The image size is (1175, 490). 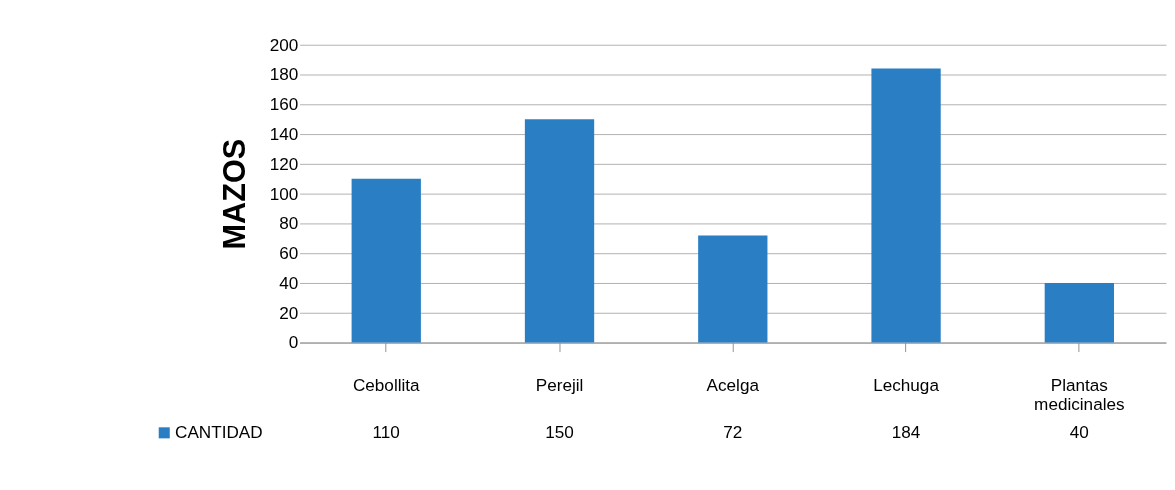 What do you see at coordinates (1079, 432) in the screenshot?
I see `data-label: 40` at bounding box center [1079, 432].